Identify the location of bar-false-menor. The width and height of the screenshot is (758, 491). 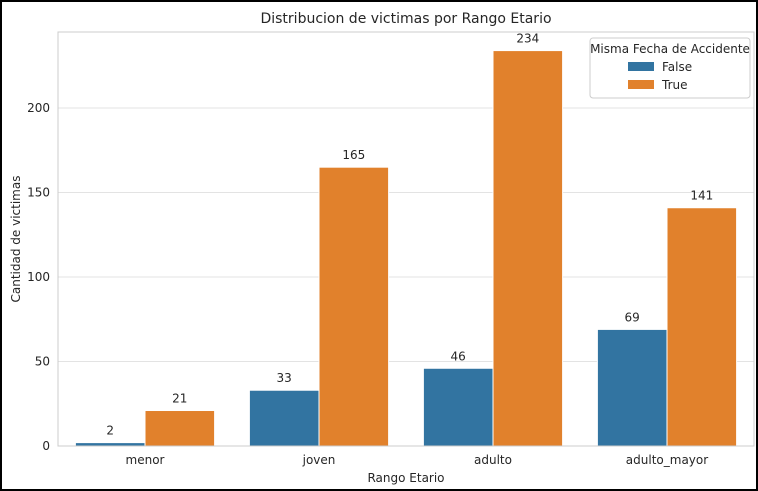
(110, 444).